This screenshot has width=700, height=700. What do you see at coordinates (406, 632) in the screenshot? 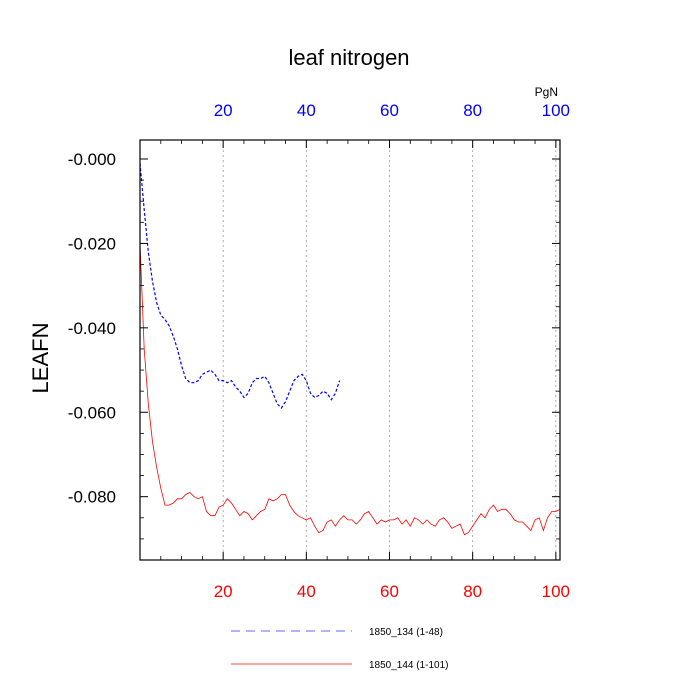
I see `legend-label-0: 1850_134 (1-48)` at bounding box center [406, 632].